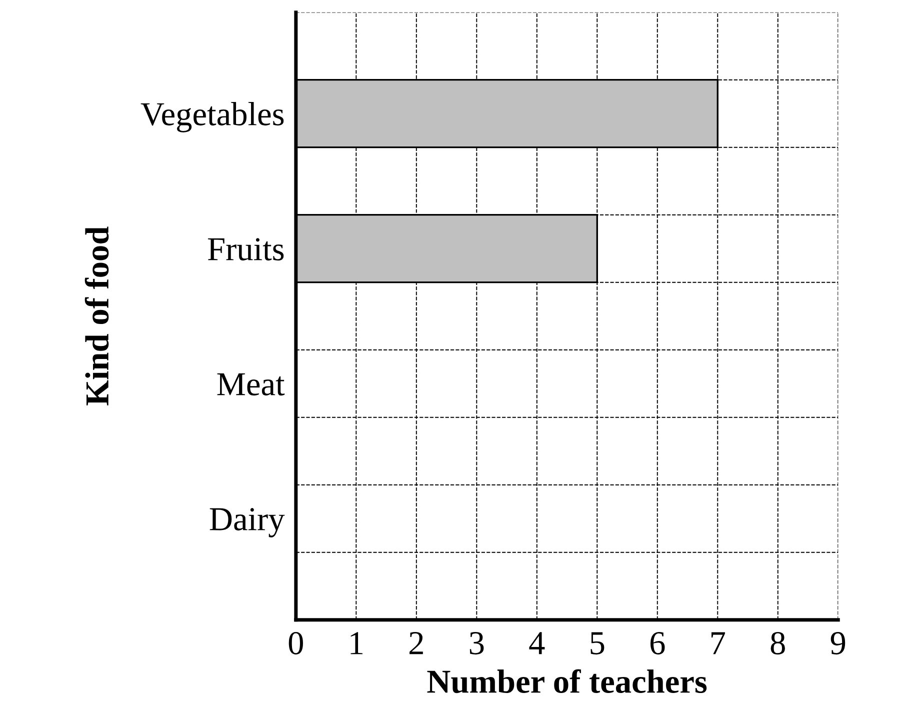  I want to click on x-tick-label: 7, so click(719, 643).